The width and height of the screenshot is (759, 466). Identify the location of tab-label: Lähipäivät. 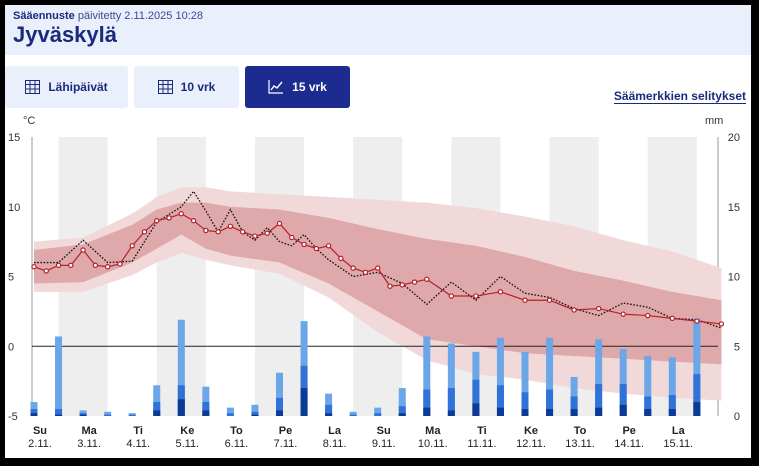
(78, 87).